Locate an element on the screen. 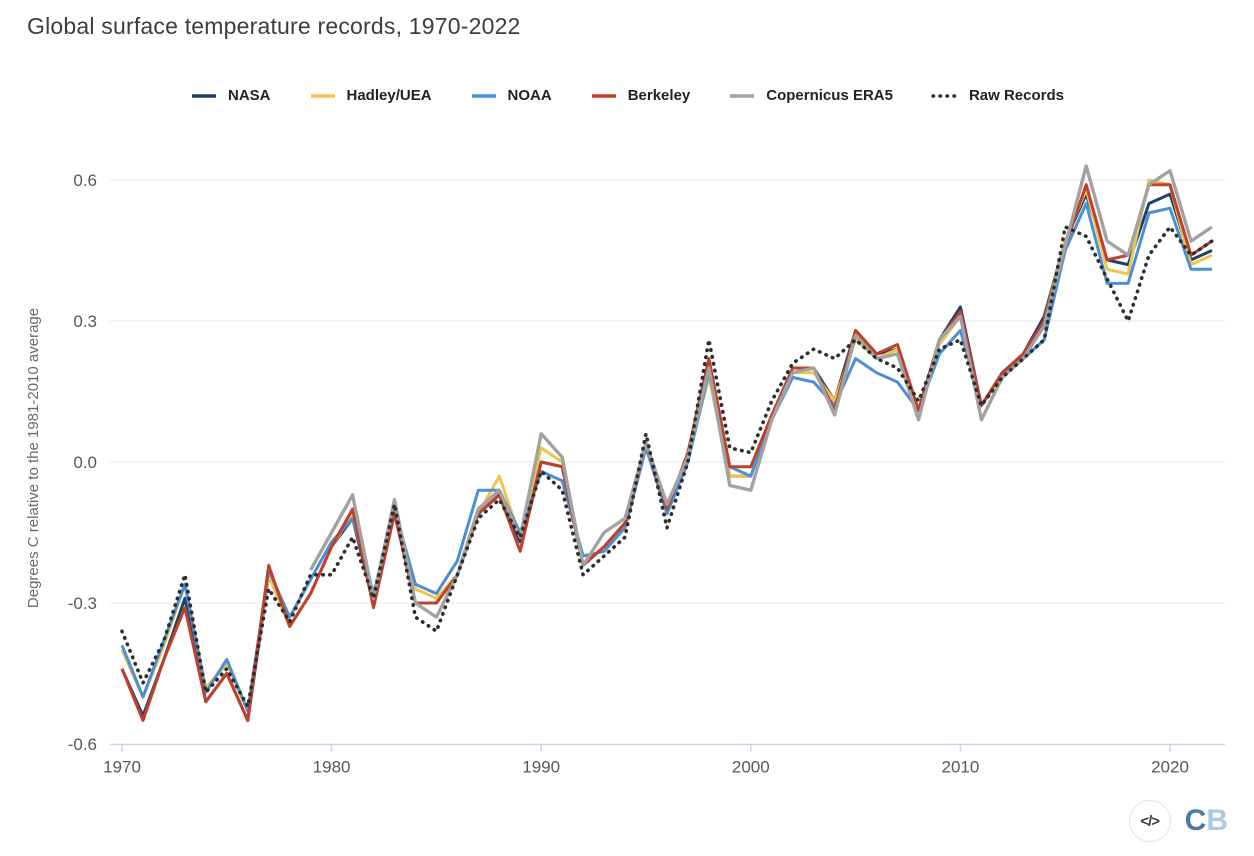 The height and width of the screenshot is (856, 1254). legend-label: NOAA is located at coordinates (529, 95).